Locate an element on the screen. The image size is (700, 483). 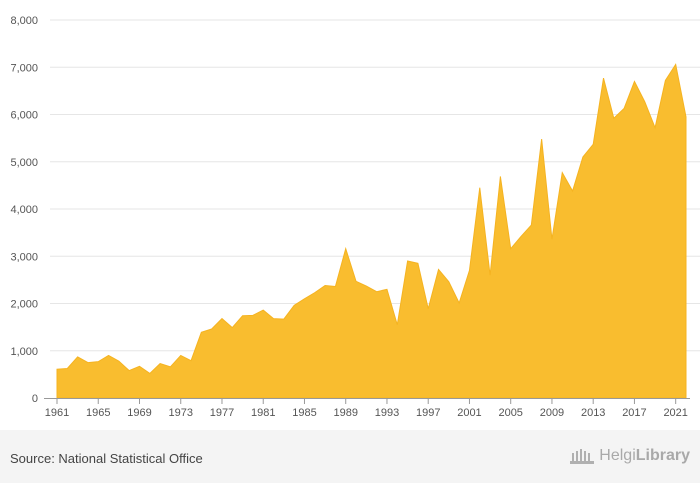
x-tick-label: 1981 is located at coordinates (263, 413).